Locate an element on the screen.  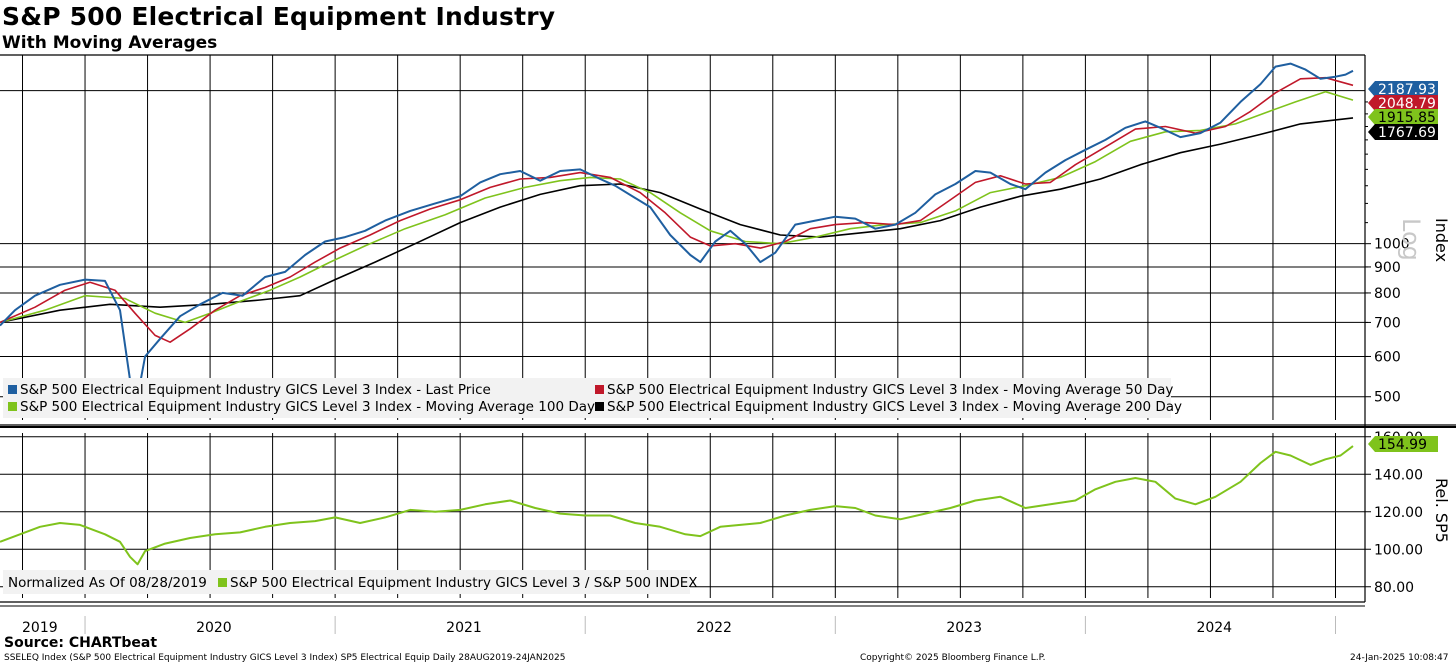
xtick-year-2023: 2023 is located at coordinates (964, 628).